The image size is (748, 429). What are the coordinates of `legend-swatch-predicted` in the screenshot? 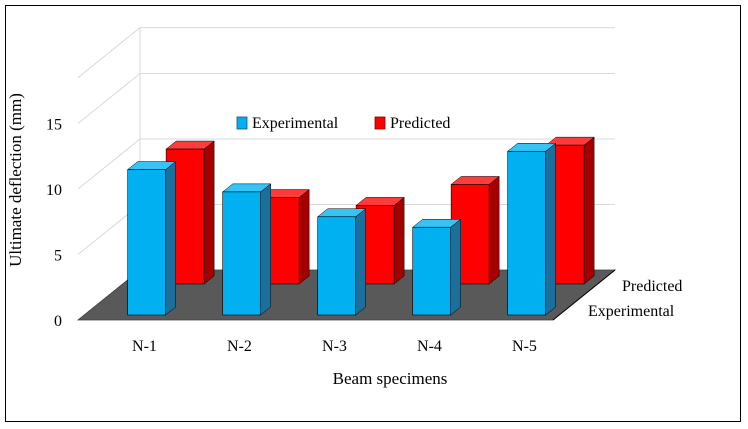 It's located at (380, 123).